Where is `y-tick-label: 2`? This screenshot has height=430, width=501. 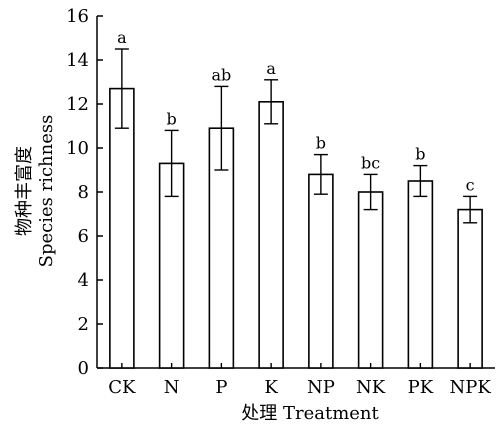
y-tick-label: 2 is located at coordinates (83, 324).